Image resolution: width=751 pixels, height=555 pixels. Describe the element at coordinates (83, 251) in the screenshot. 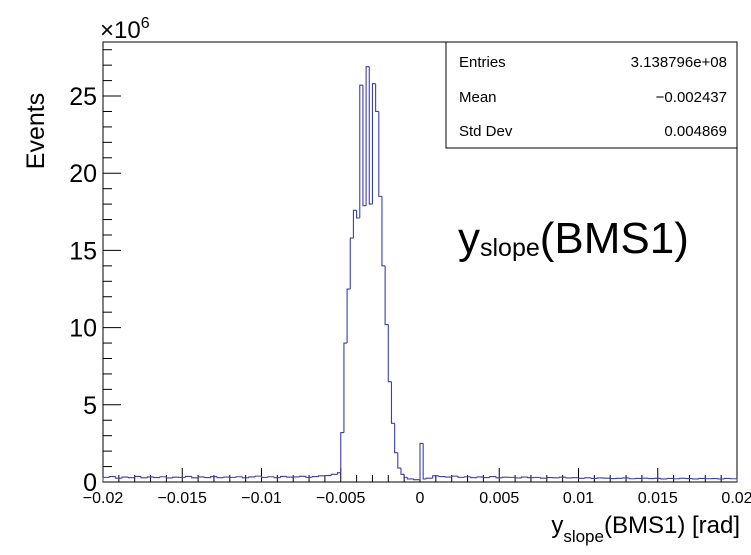

I see `y-tick-label: 15` at that location.